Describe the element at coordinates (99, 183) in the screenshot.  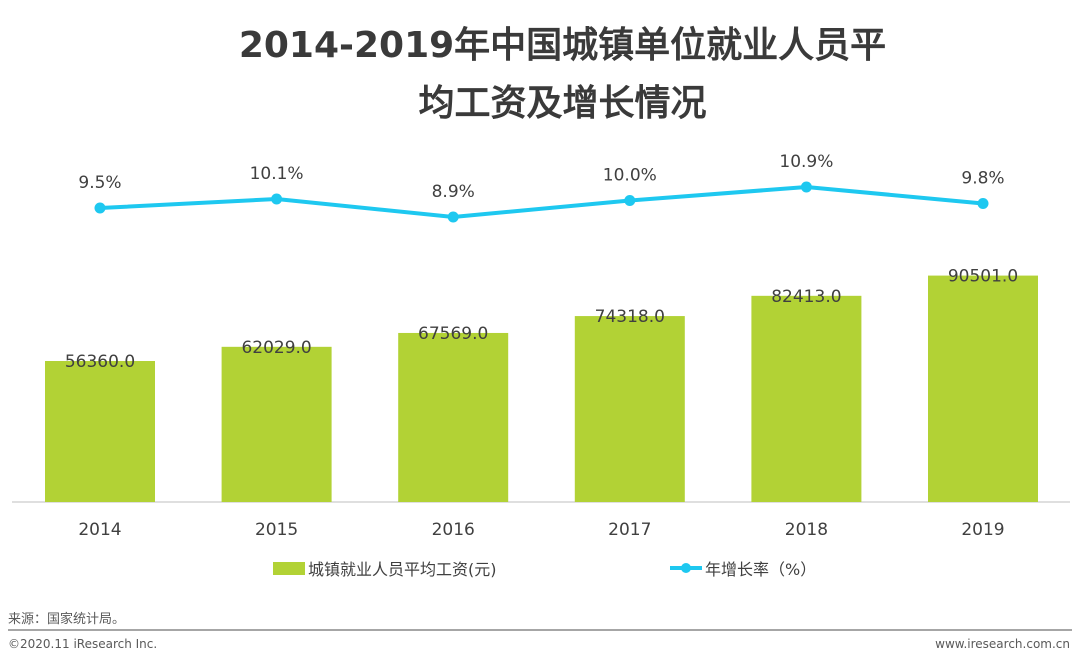
I see `line-label: 9.5%` at that location.